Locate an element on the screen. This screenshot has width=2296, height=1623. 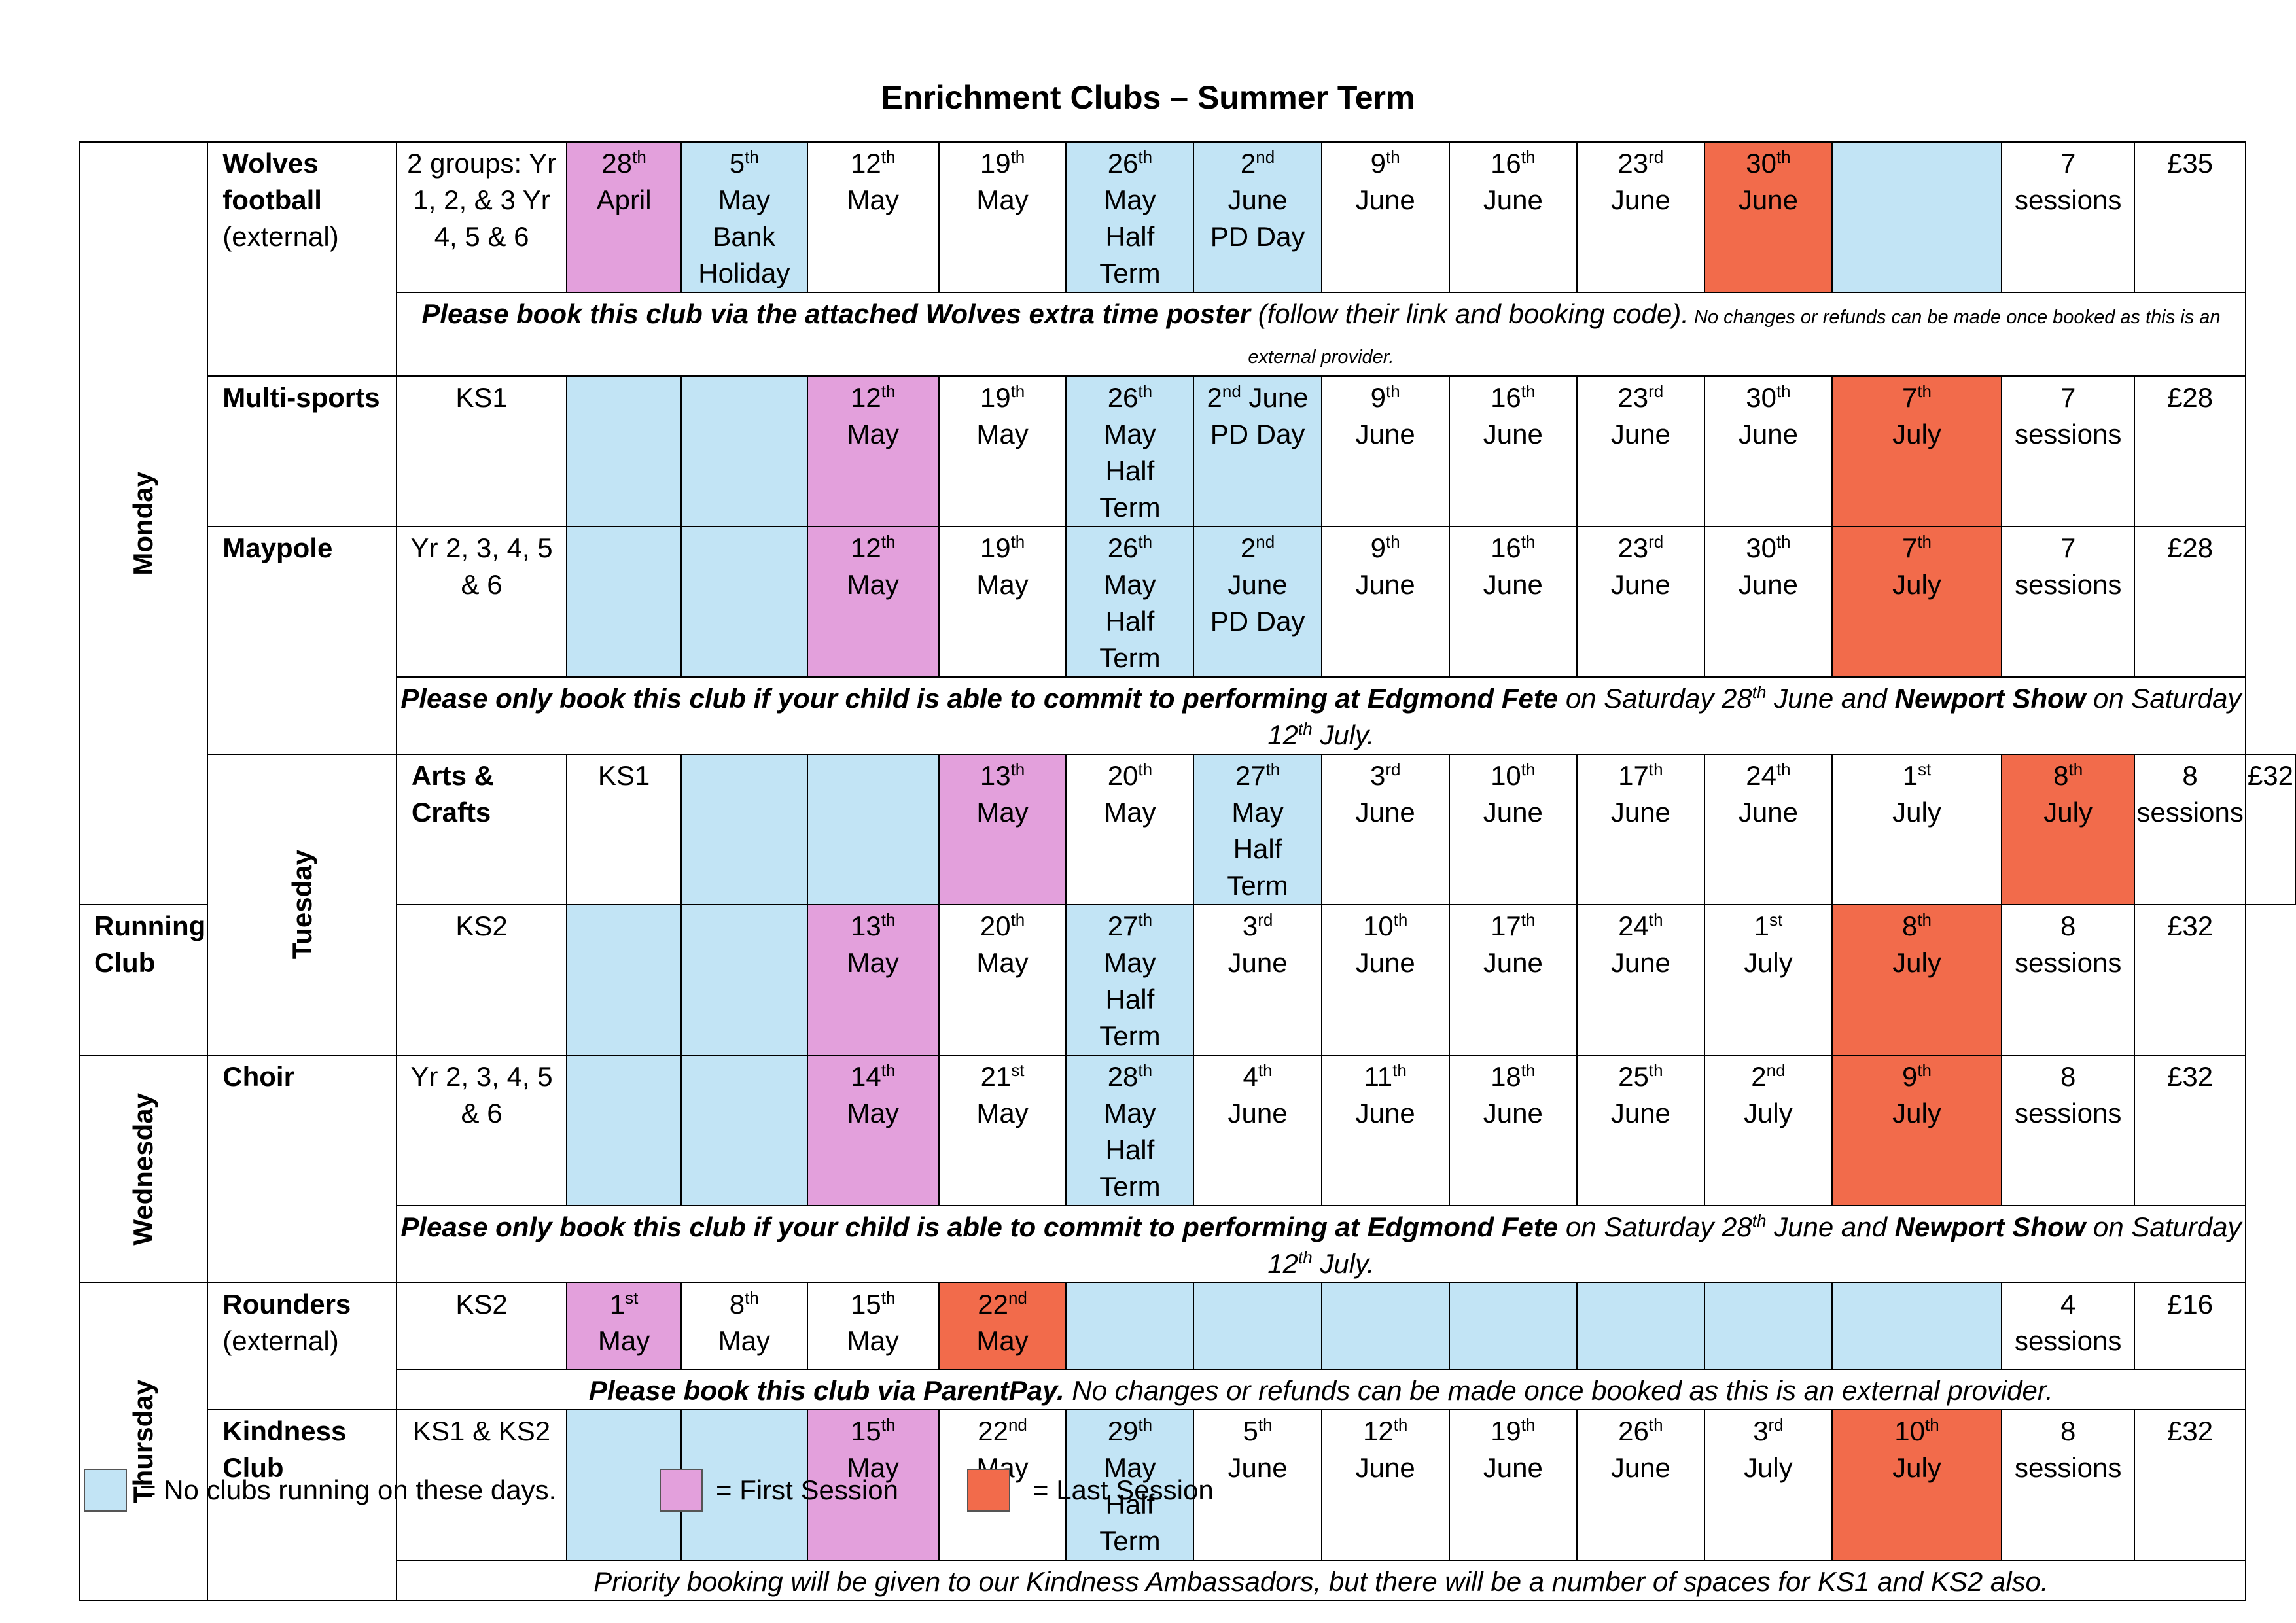
date-cell: 3rd July is located at coordinates (1768, 1485).